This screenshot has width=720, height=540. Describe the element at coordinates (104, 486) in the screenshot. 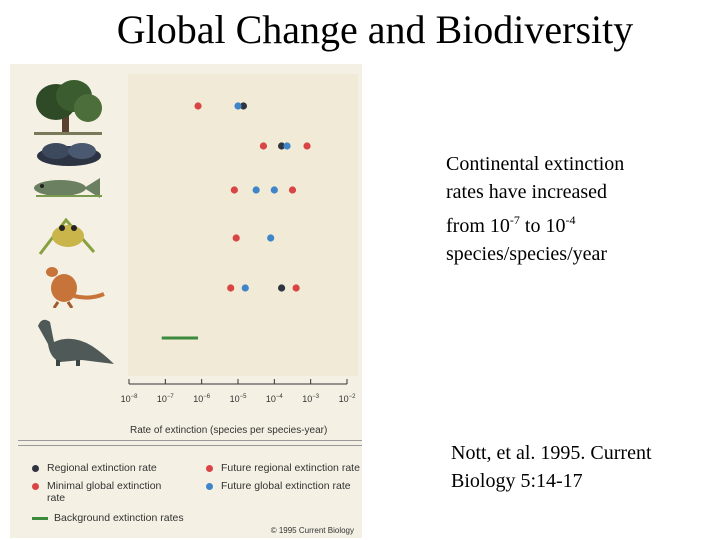

I see `legend-label-minimal-global-line1: Minimal global extinction` at that location.